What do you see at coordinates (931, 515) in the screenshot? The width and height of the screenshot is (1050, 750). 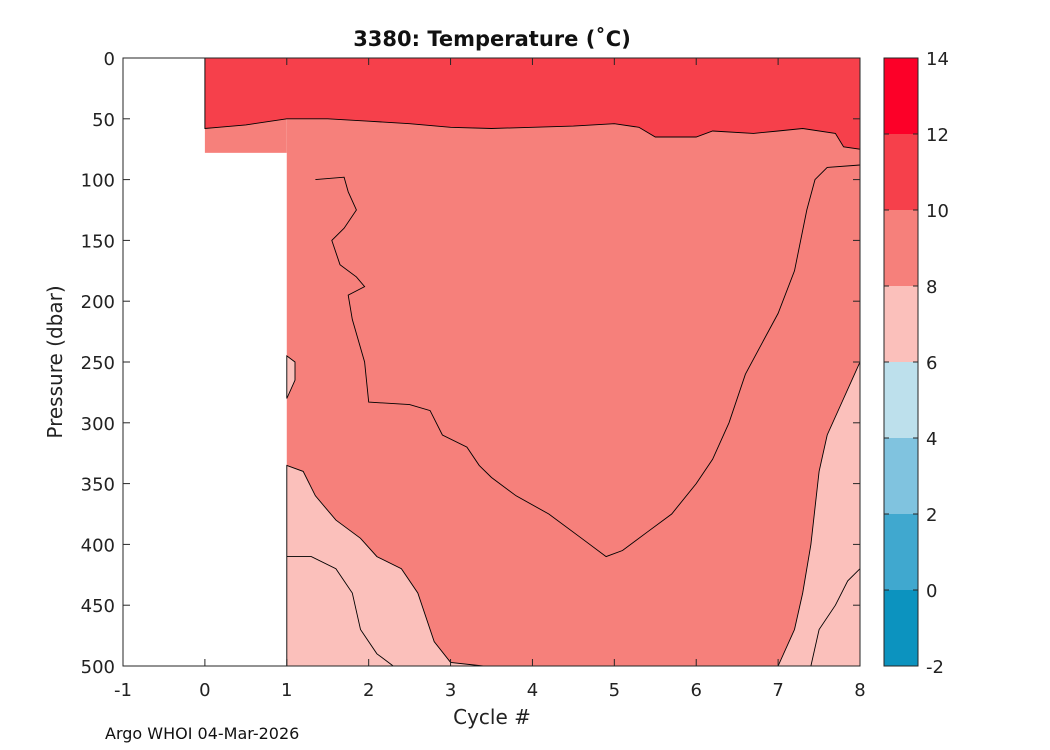 I see `colorbar-tick-label: 2` at bounding box center [931, 515].